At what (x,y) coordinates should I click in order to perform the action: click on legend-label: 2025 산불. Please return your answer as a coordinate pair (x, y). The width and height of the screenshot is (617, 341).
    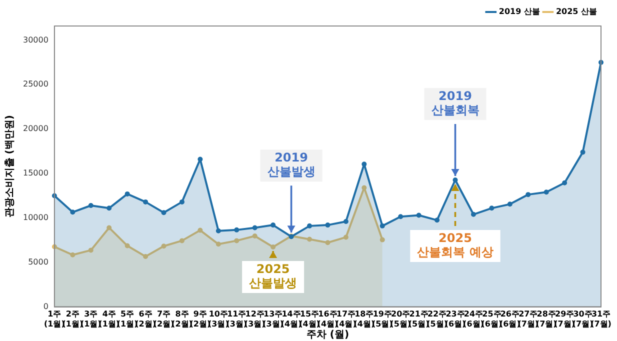
    Looking at the image, I should click on (577, 11).